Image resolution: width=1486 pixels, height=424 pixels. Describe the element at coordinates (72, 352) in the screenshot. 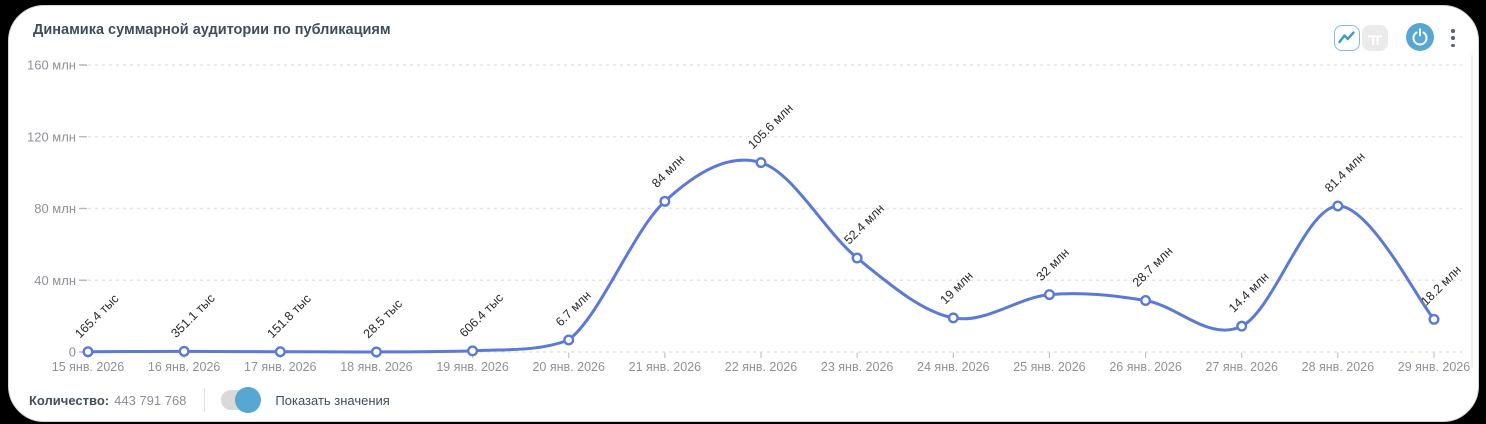

I see `y-axis-label: 0` at that location.